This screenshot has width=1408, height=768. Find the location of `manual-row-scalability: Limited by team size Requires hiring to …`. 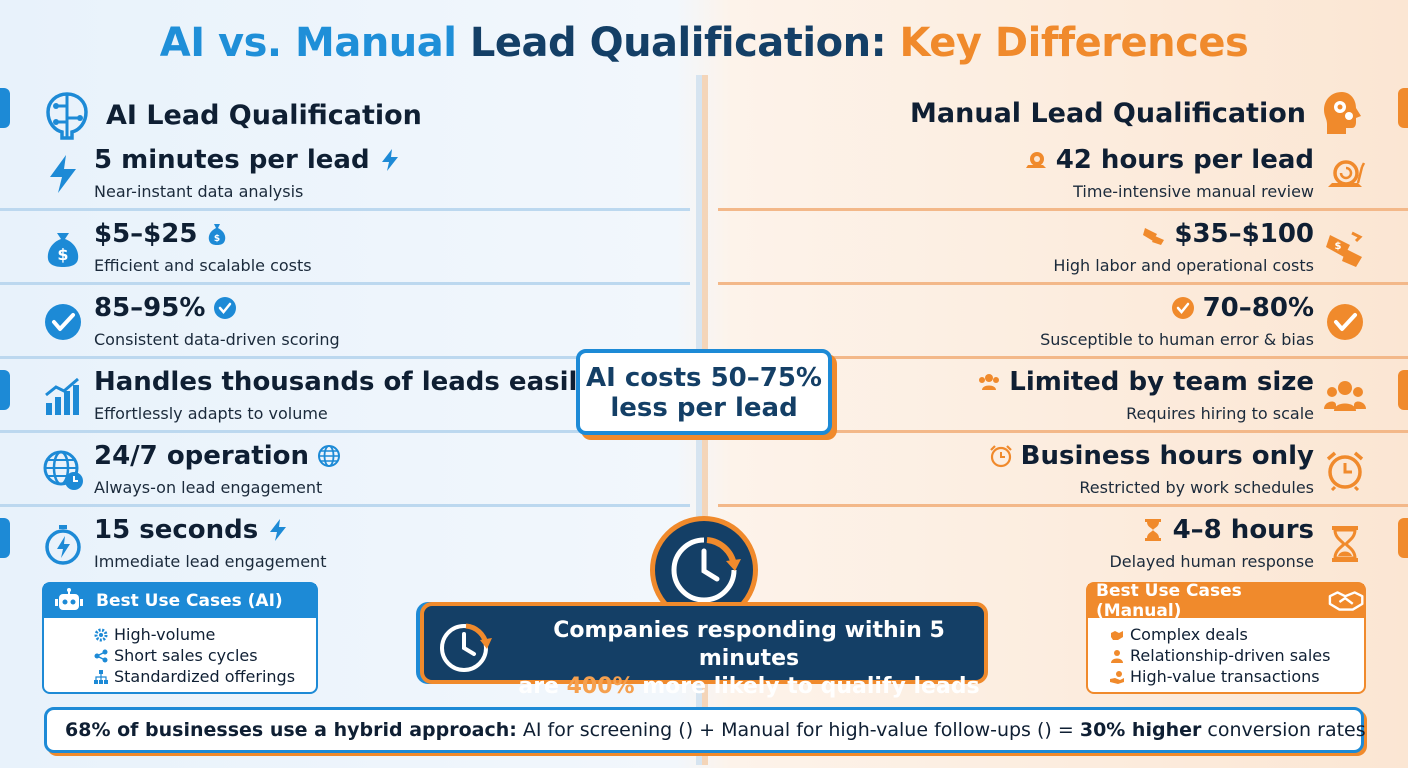

manual-row-scalability: Limited by team size Requires hiring to … is located at coordinates (1063, 396).